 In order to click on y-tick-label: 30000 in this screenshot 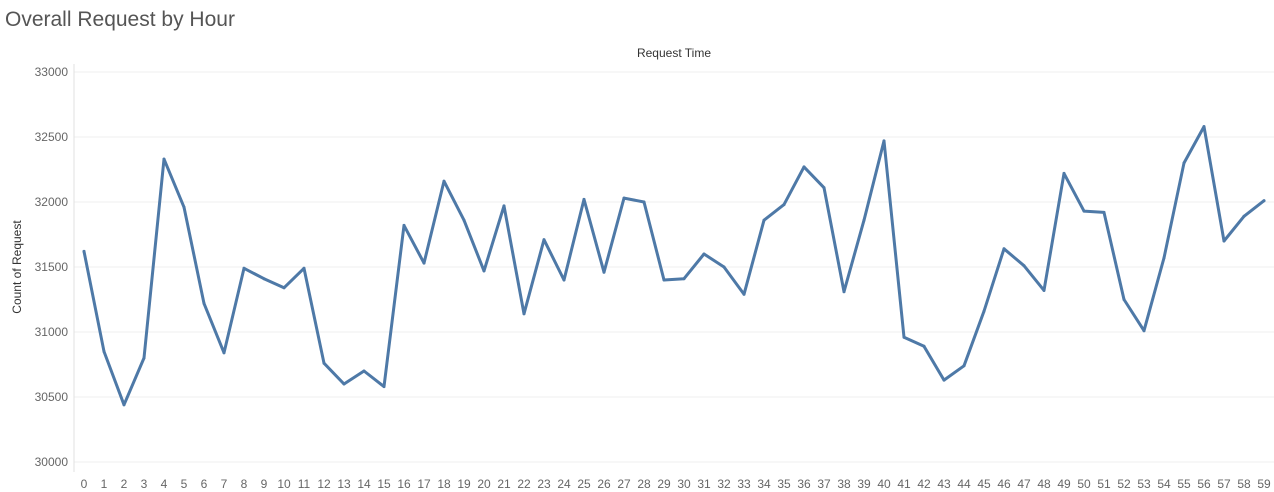, I will do `click(52, 462)`.